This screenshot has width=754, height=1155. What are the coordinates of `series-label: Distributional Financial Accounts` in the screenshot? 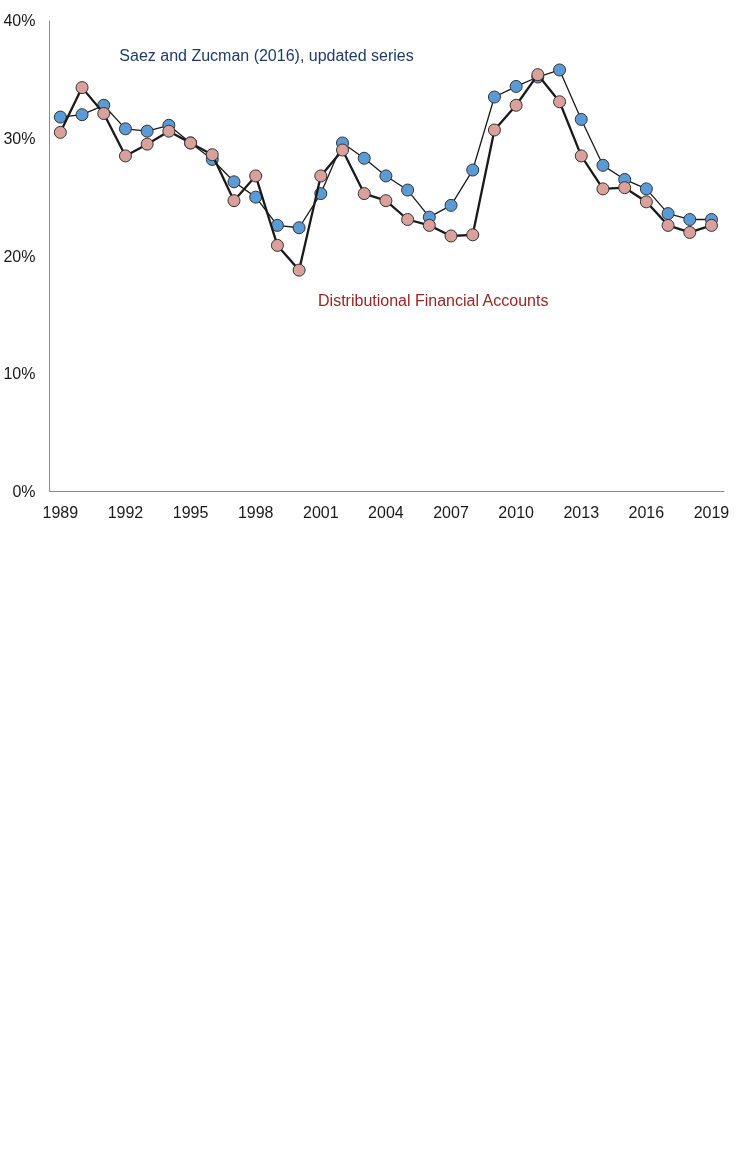 It's located at (433, 301).